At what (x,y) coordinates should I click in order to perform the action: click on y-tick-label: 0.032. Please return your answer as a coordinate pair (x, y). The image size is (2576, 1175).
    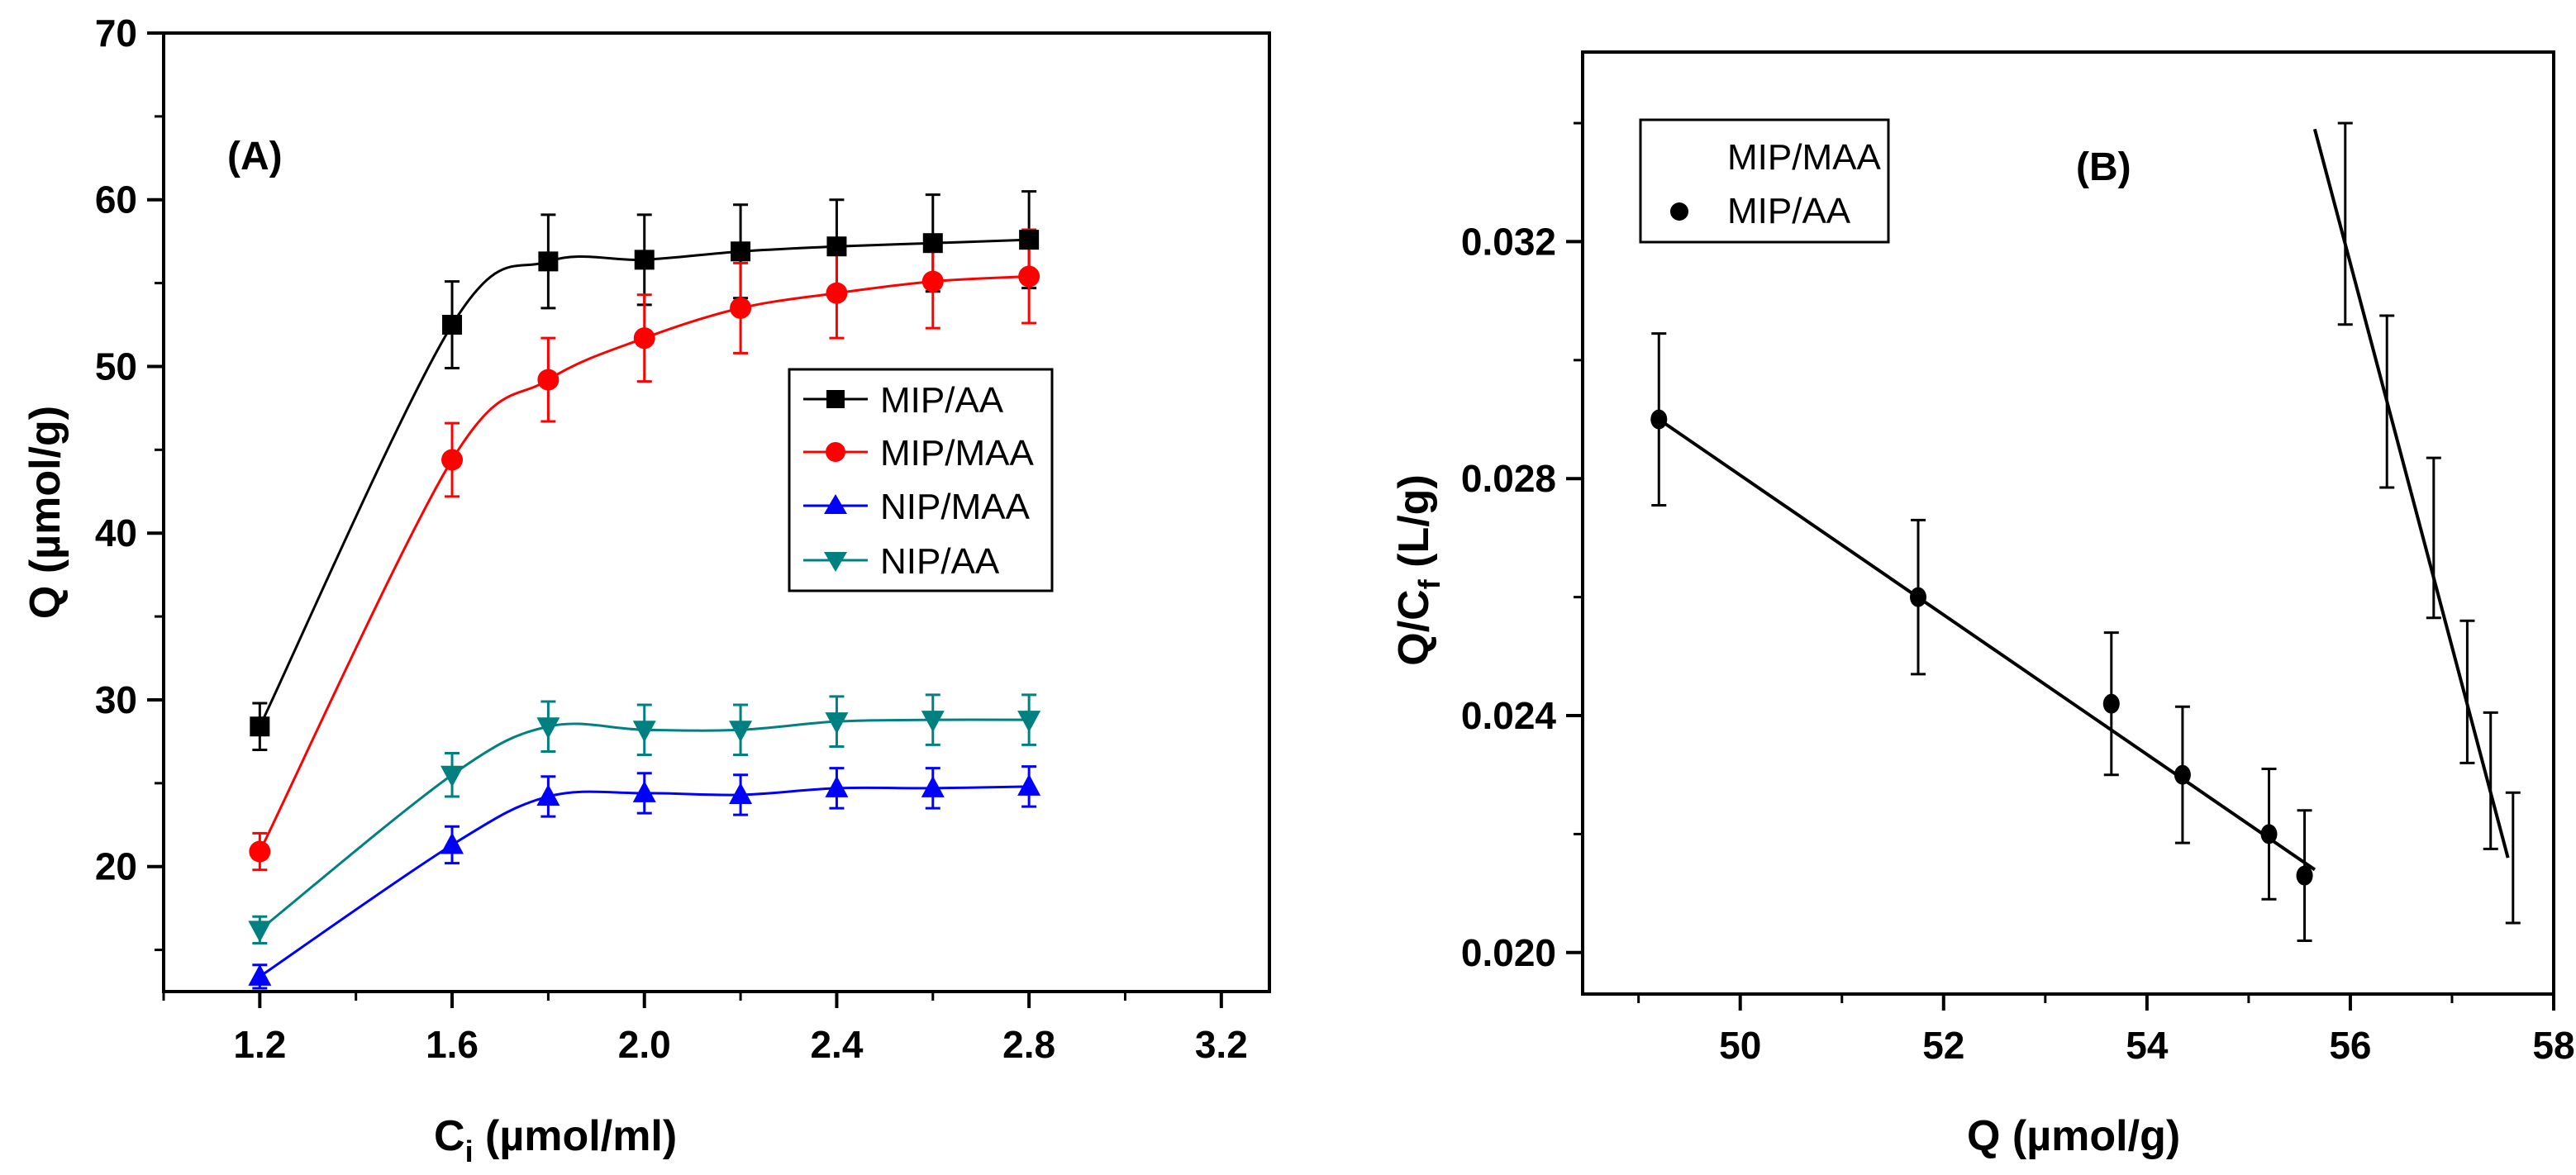
    Looking at the image, I should click on (1508, 241).